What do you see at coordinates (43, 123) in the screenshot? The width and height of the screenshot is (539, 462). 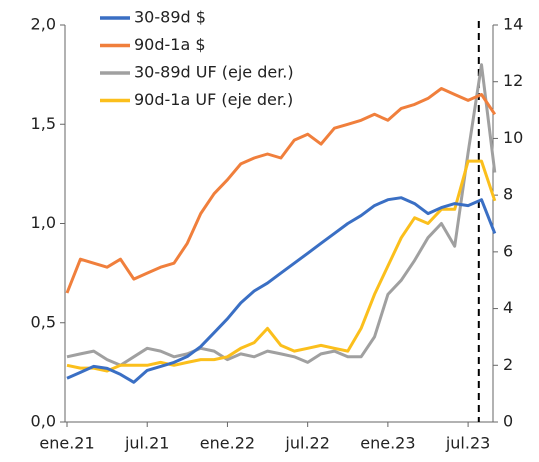 I see `y-tick-label: 1,5` at bounding box center [43, 123].